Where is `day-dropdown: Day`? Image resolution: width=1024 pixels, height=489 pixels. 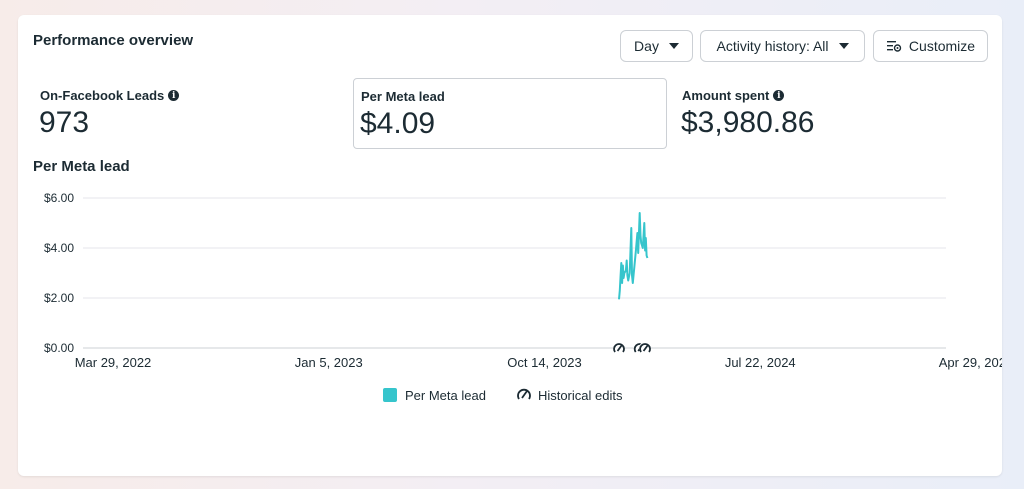 day-dropdown: Day is located at coordinates (656, 46).